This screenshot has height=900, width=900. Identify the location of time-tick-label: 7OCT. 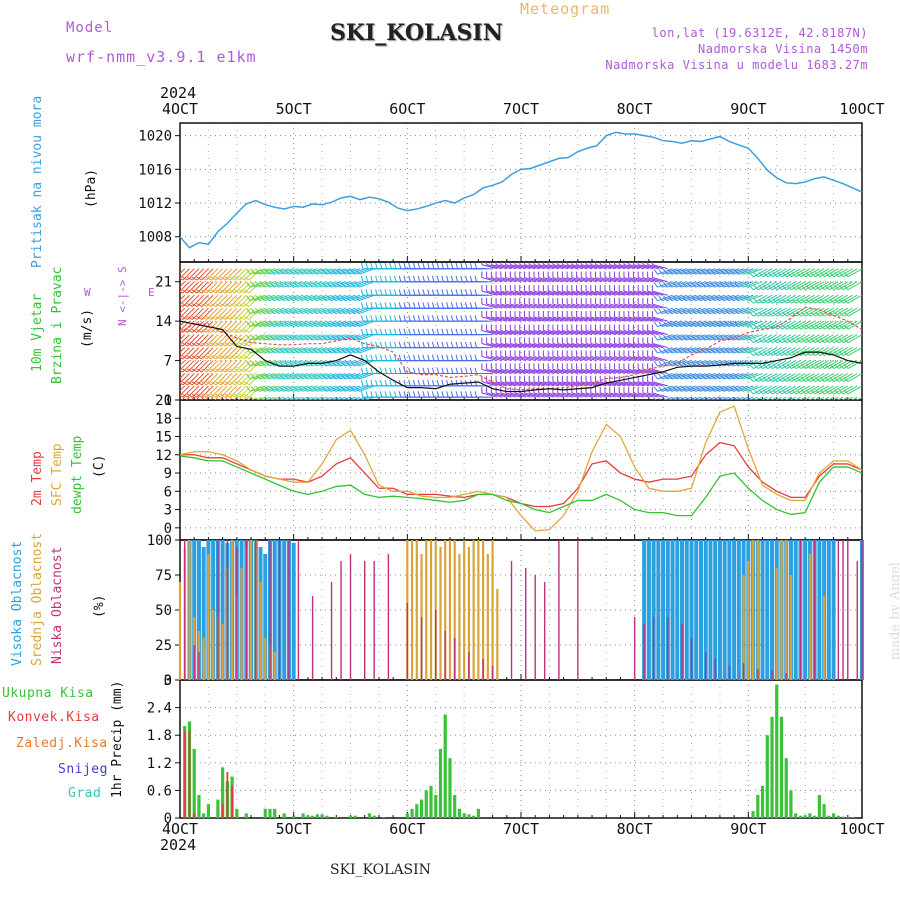
(521, 829).